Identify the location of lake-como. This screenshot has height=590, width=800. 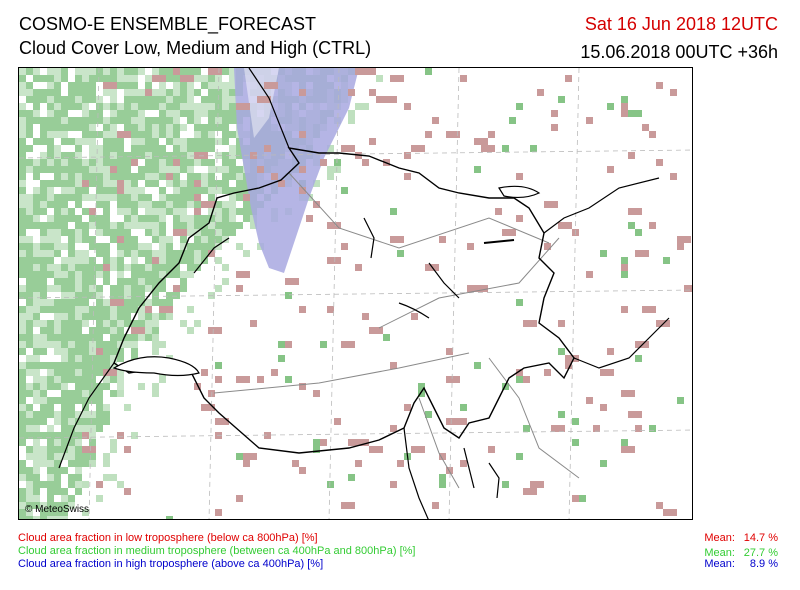
(494, 480).